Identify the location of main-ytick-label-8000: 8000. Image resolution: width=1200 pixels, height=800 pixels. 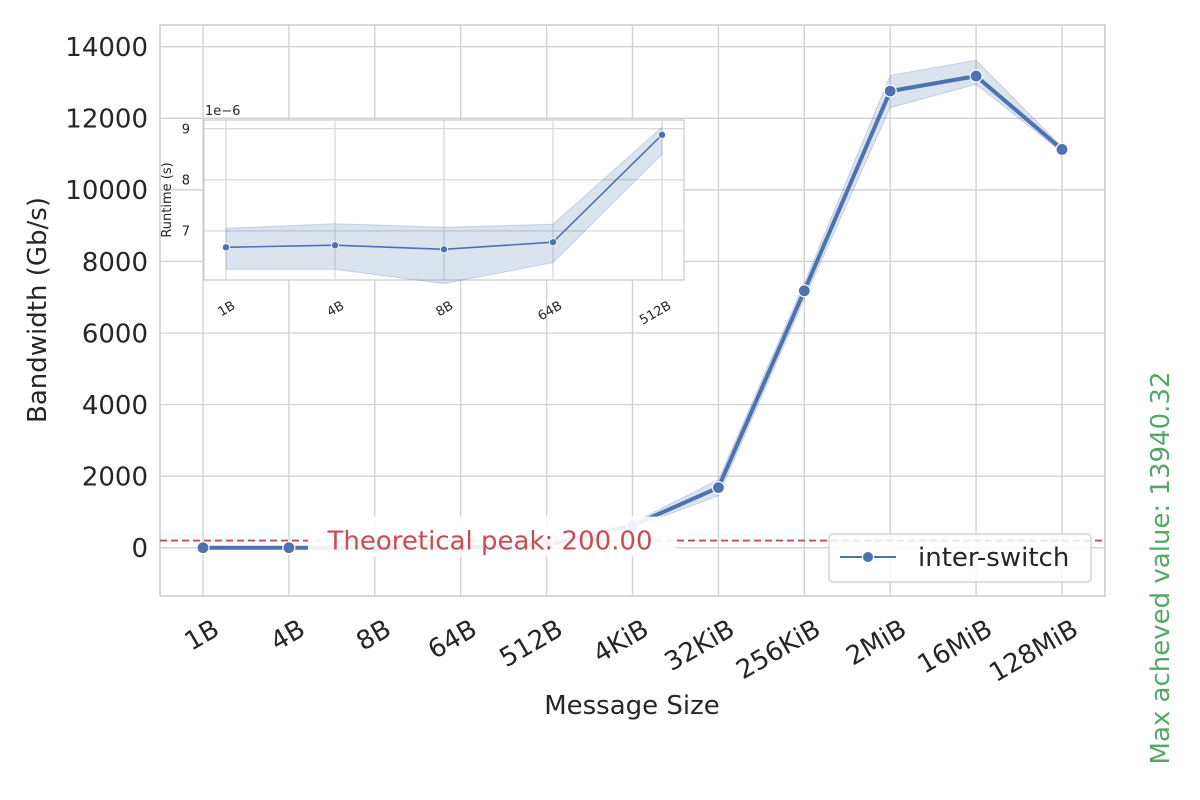
(115, 263).